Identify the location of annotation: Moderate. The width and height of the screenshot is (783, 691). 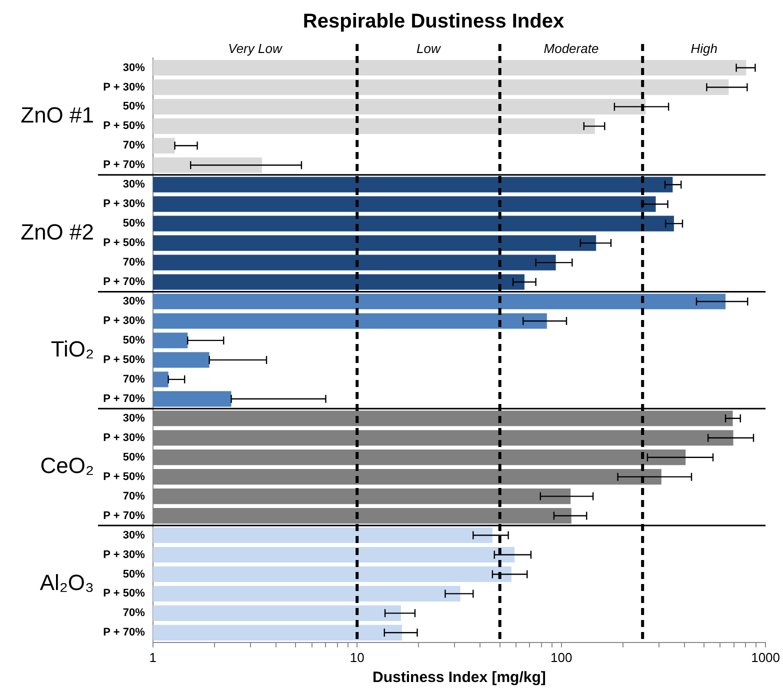
(571, 48).